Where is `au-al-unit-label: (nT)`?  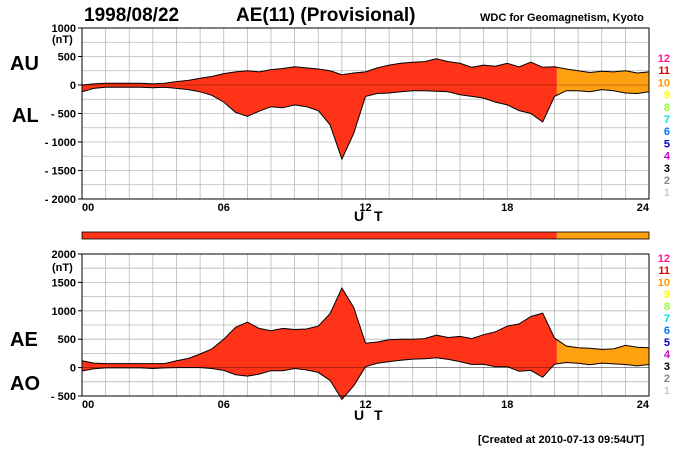
au-al-unit-label: (nT) is located at coordinates (62, 40).